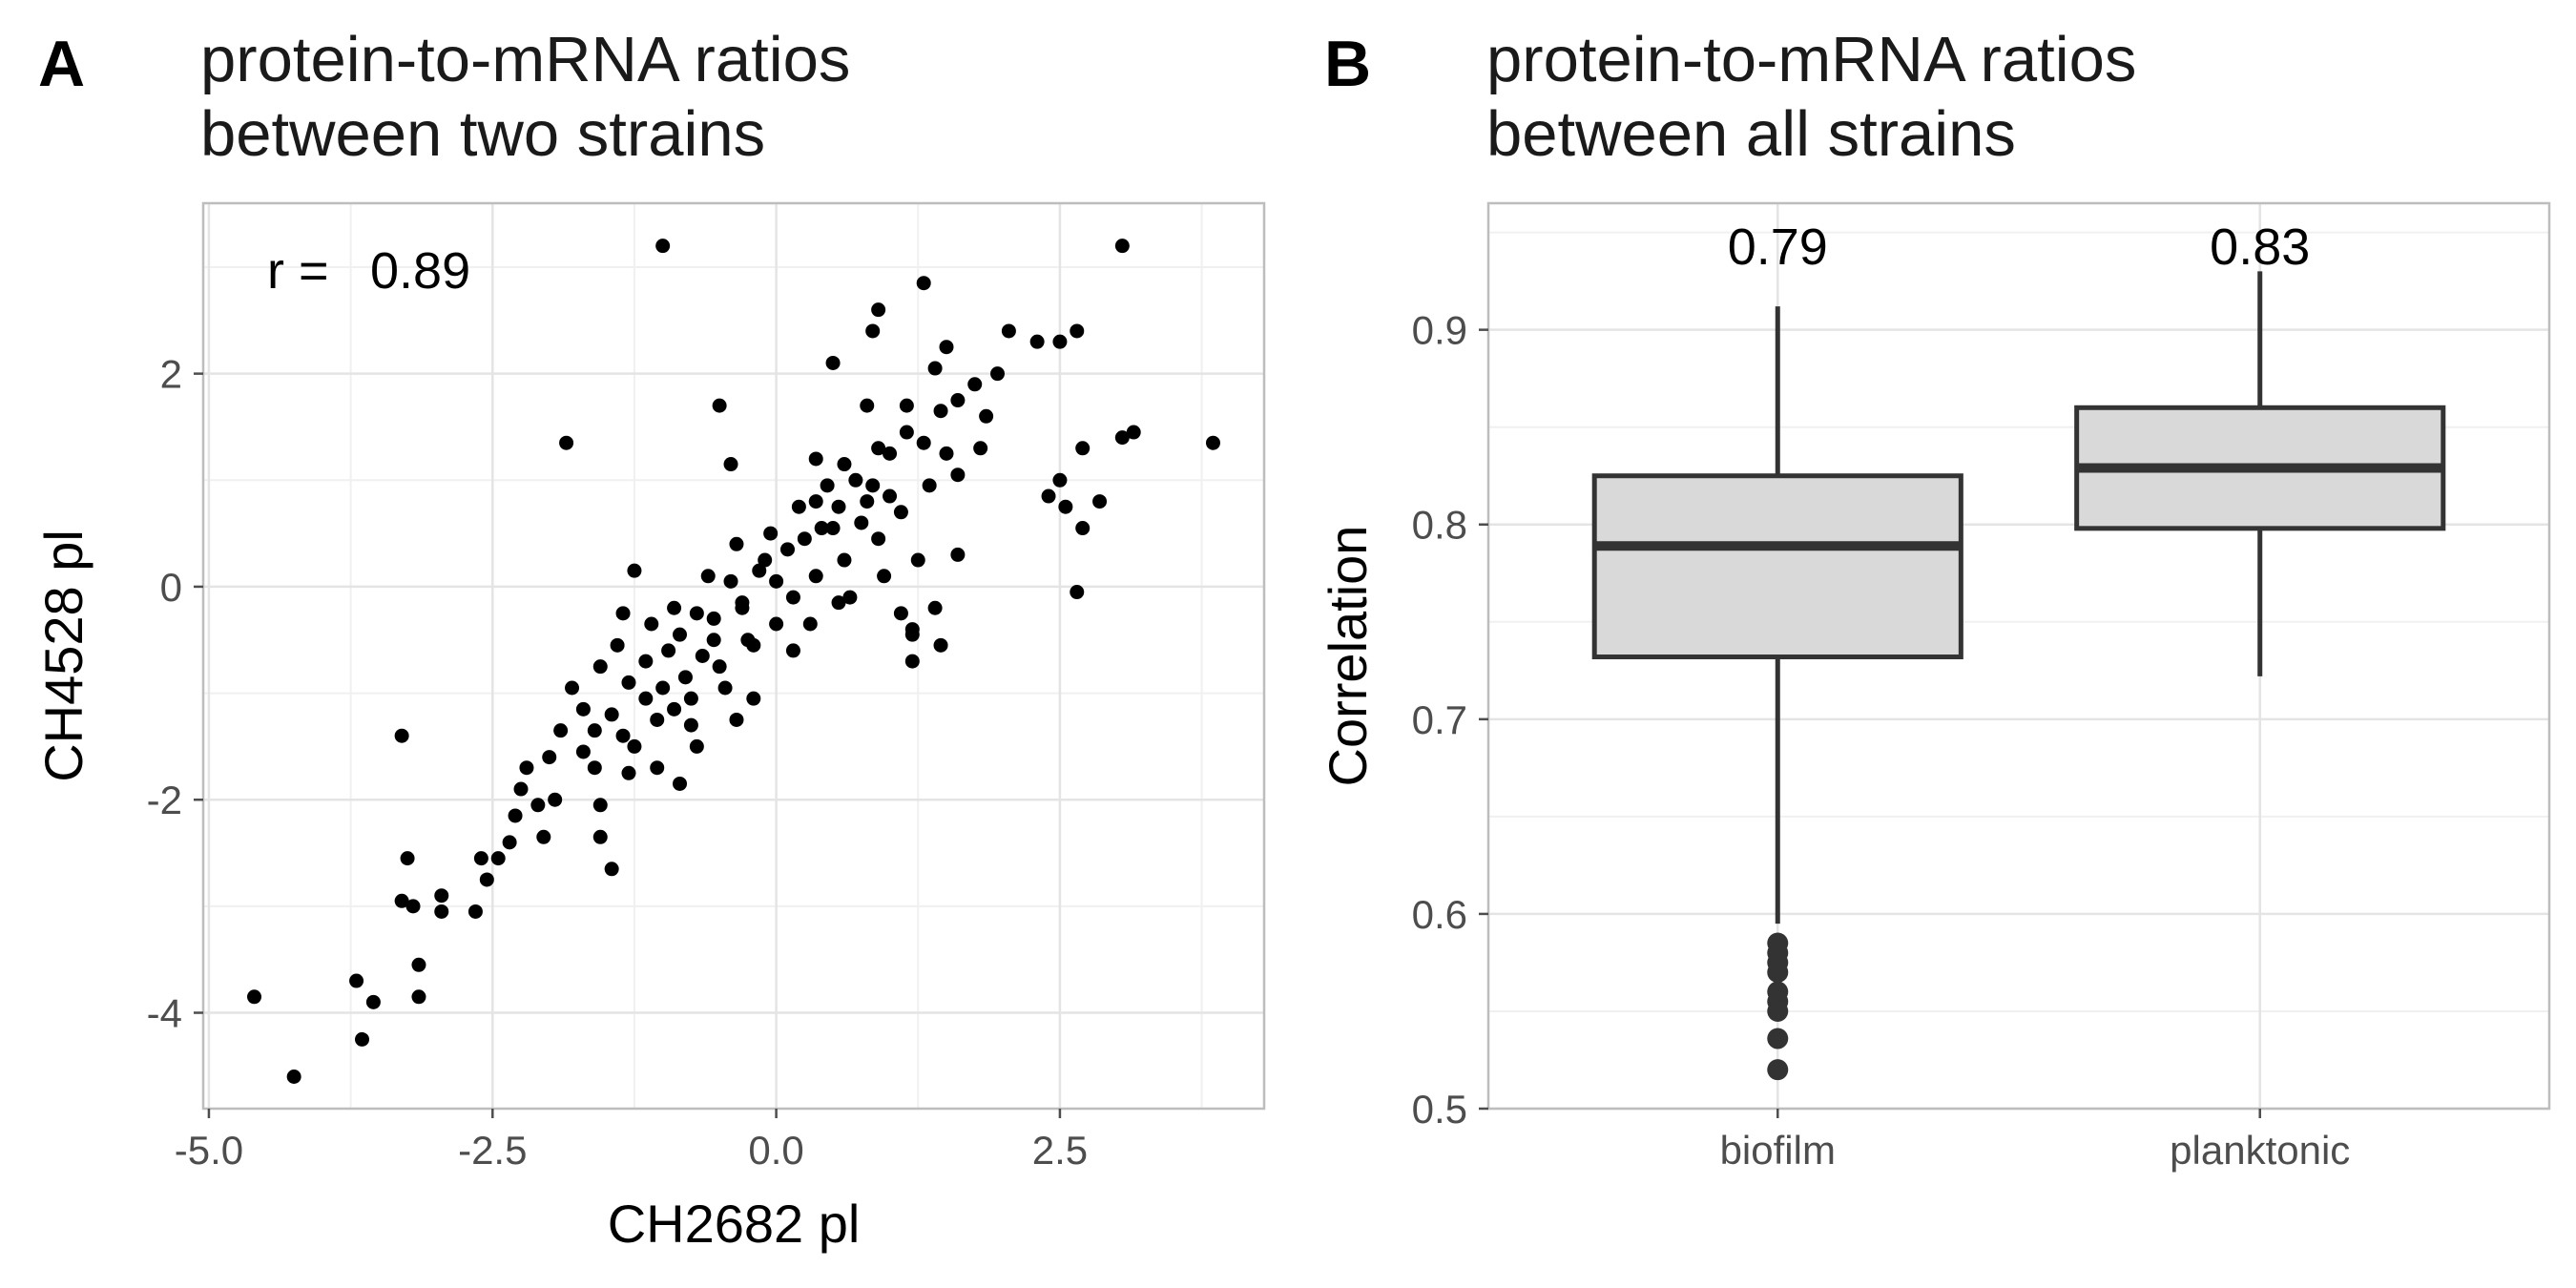 The image size is (2576, 1288). What do you see at coordinates (171, 587) in the screenshot?
I see `y-tick-label: 0` at bounding box center [171, 587].